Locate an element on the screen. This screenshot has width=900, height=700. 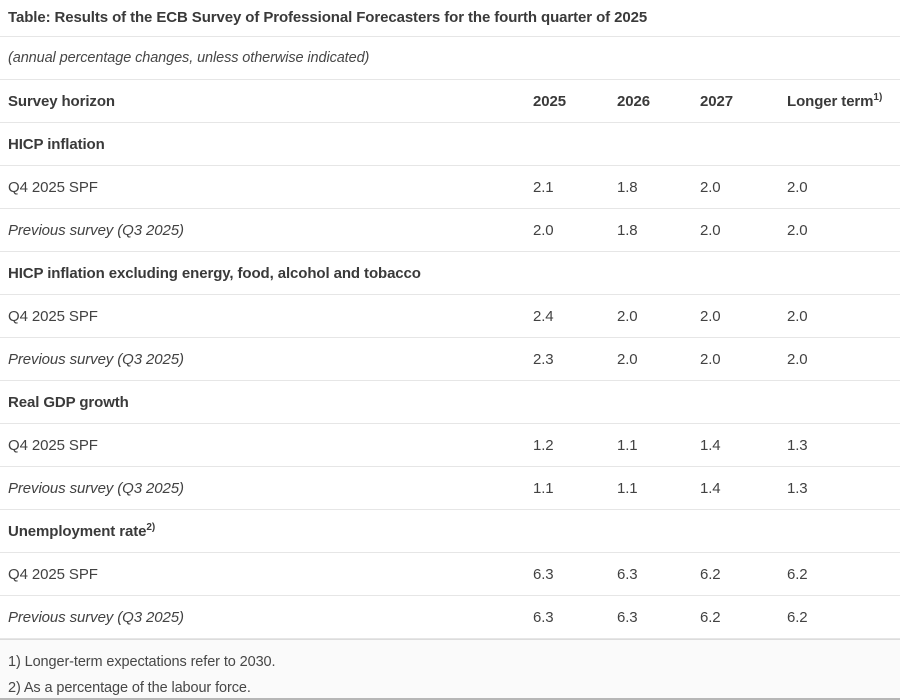
column-header-longer-term: Longer term1) is located at coordinates (839, 101).